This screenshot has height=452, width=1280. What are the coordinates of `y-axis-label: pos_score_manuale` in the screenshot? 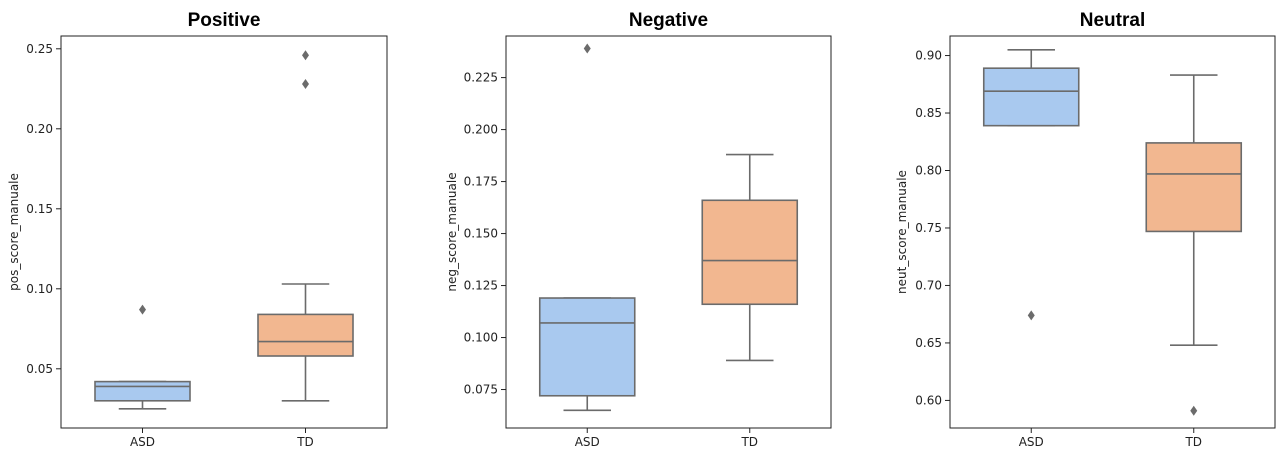 It's located at (14, 232).